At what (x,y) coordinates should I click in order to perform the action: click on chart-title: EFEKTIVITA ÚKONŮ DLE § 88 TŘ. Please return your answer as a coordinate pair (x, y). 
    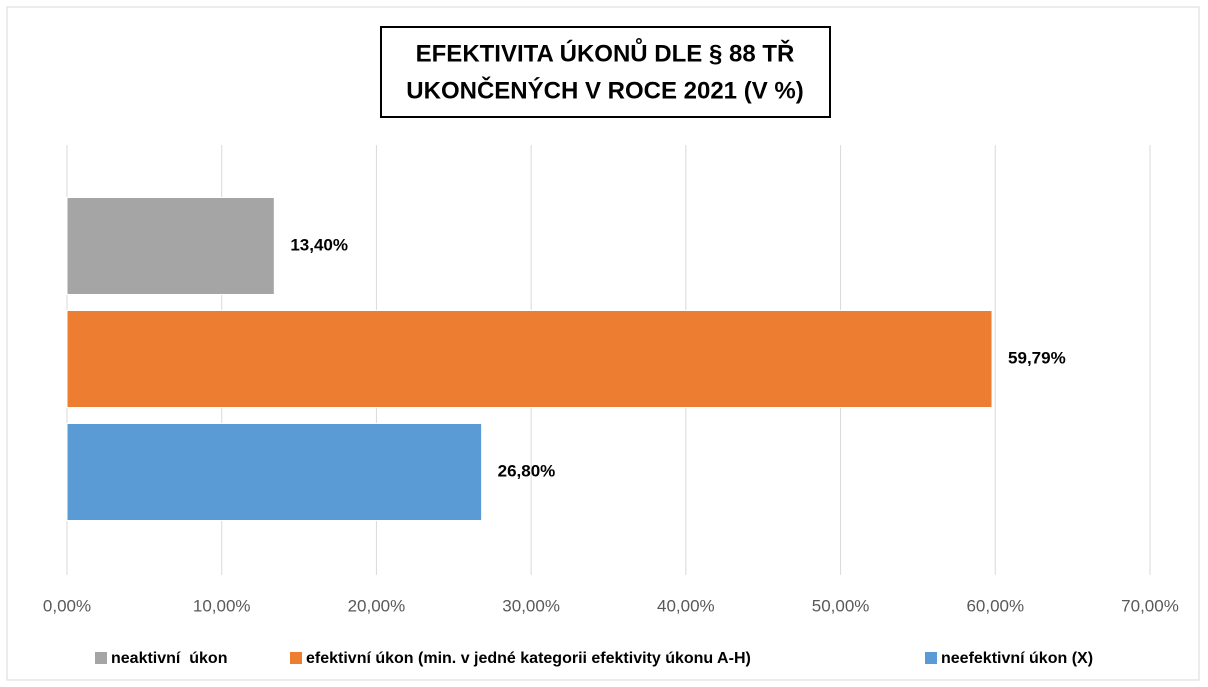
    Looking at the image, I should click on (605, 52).